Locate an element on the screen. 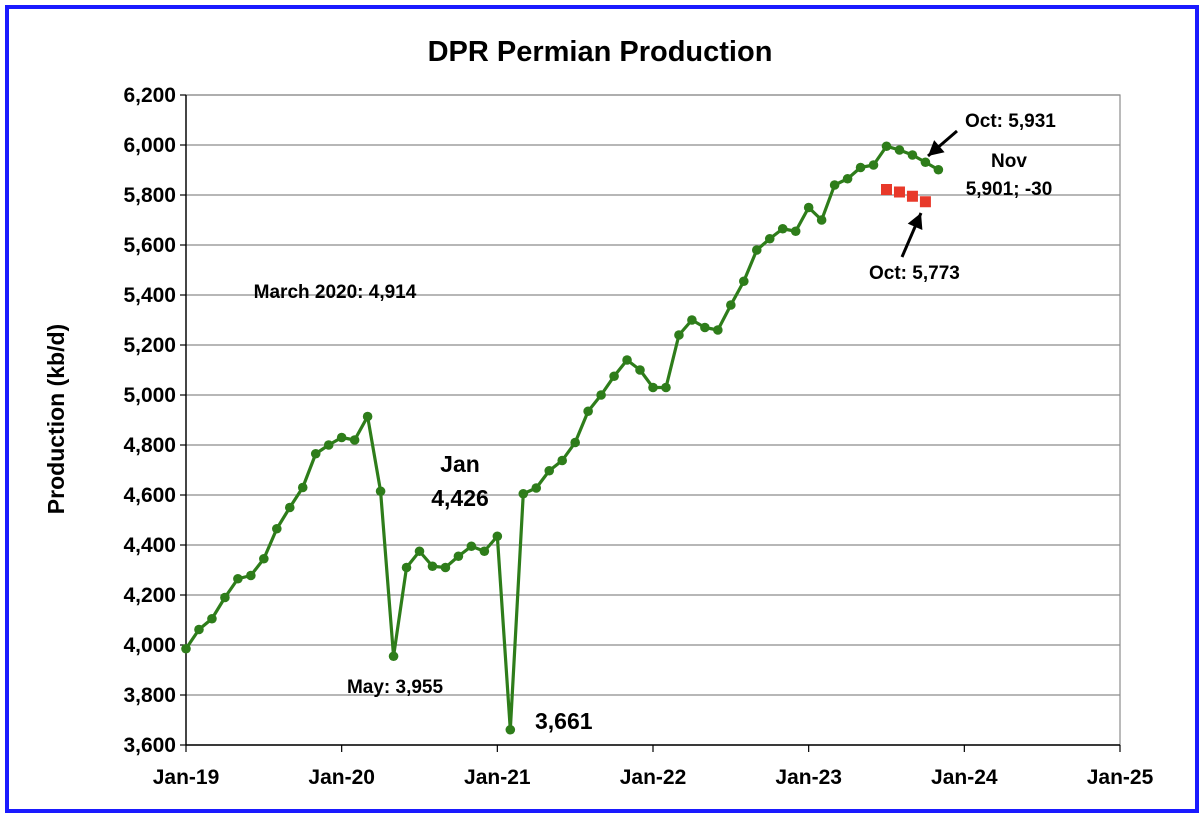 This screenshot has width=1204, height=816. y-tick-label: 5,800 is located at coordinates (149, 195).